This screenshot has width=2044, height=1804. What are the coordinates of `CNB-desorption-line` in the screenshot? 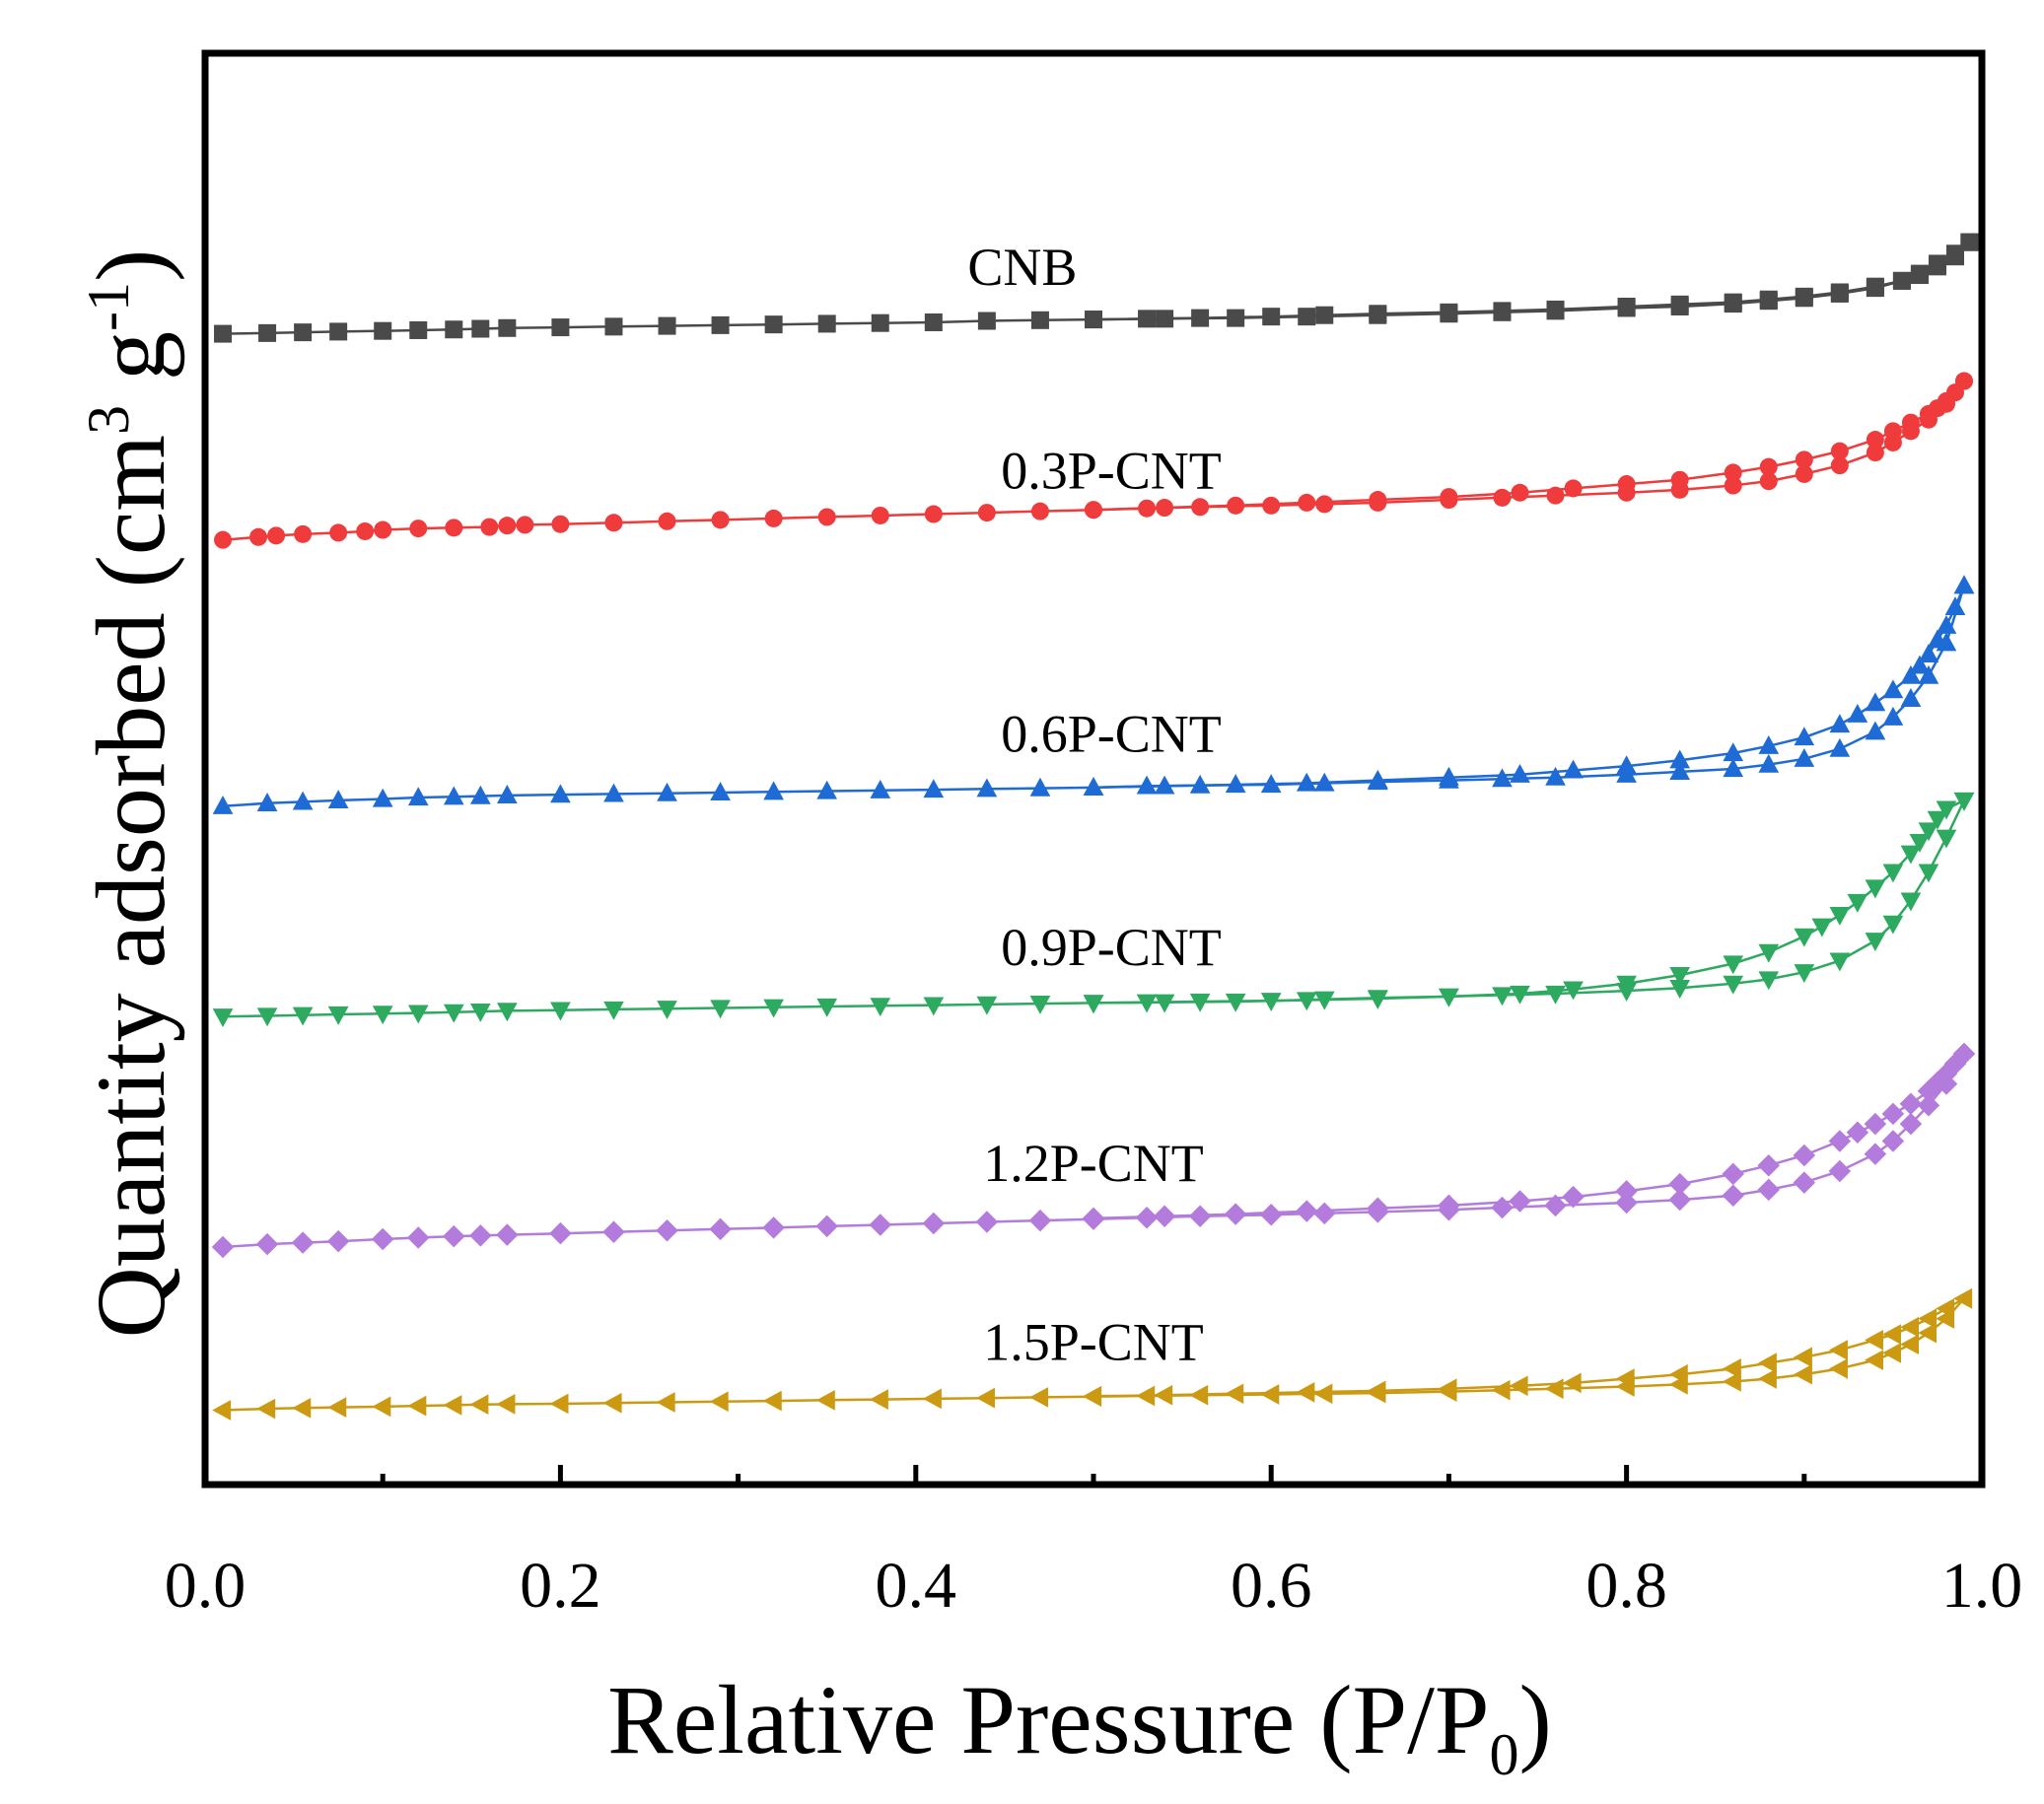 It's located at (1532, 281).